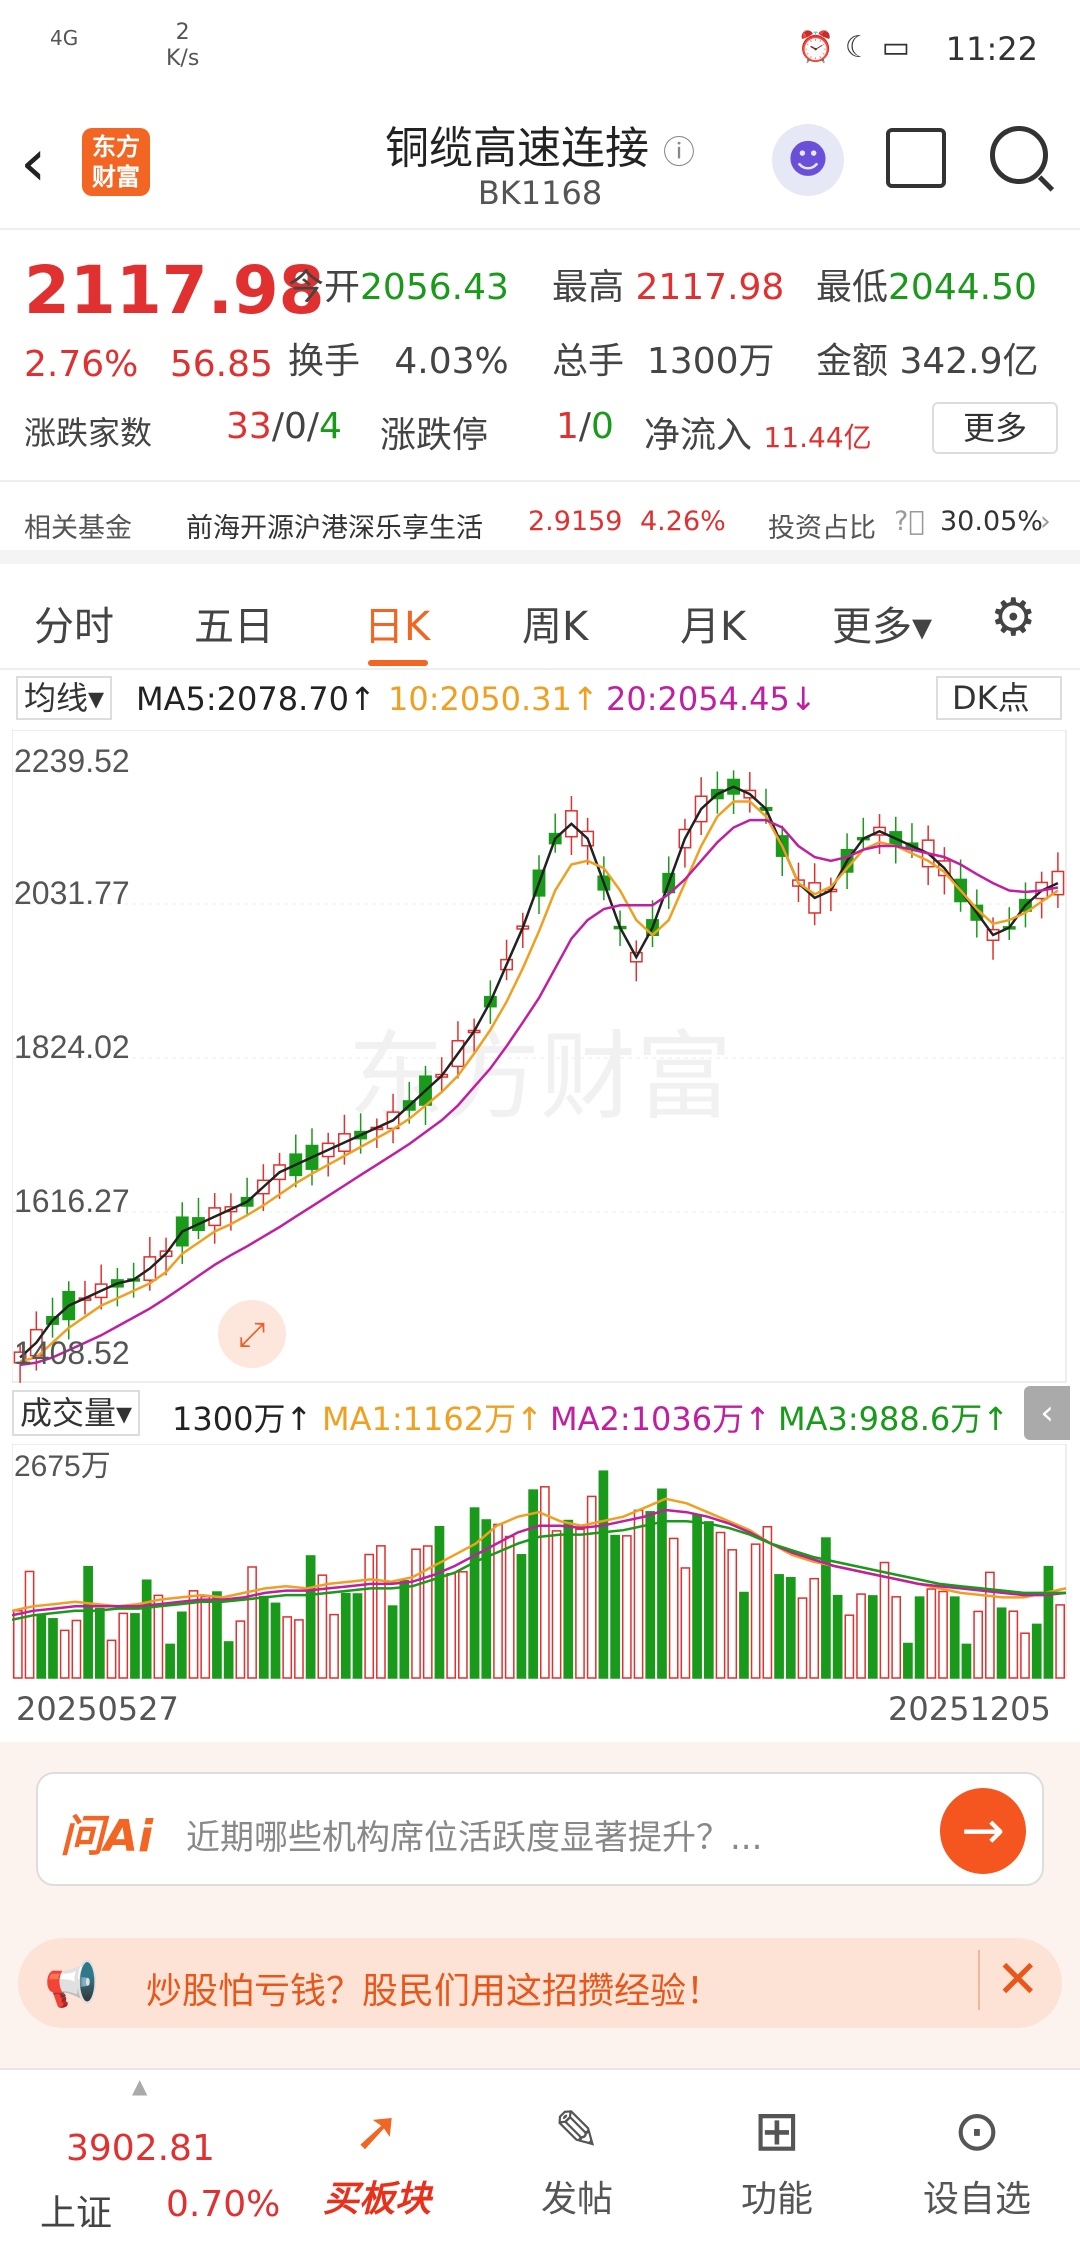 Image resolution: width=1080 pixels, height=2244 pixels. I want to click on start-date: 20250527, so click(97, 1709).